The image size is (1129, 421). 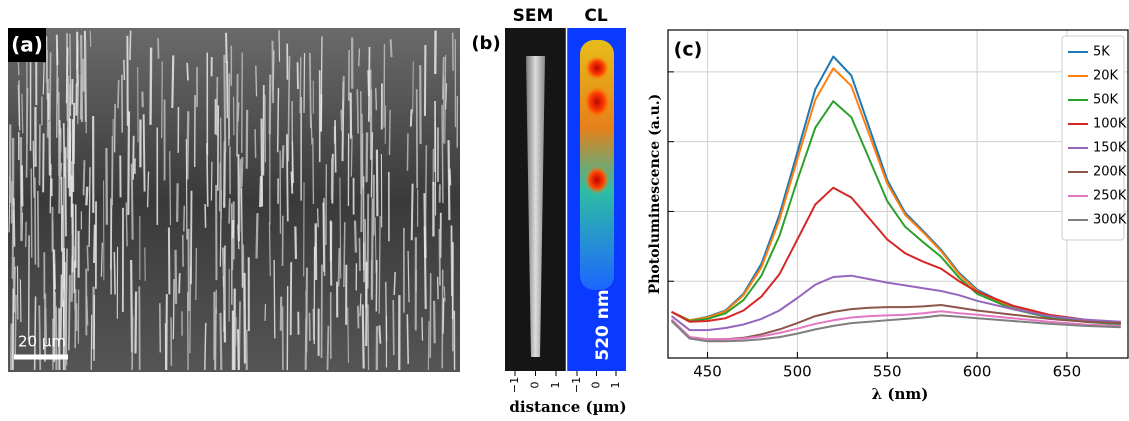 What do you see at coordinates (1067, 372) in the screenshot?
I see `x-tick-label: 650` at bounding box center [1067, 372].